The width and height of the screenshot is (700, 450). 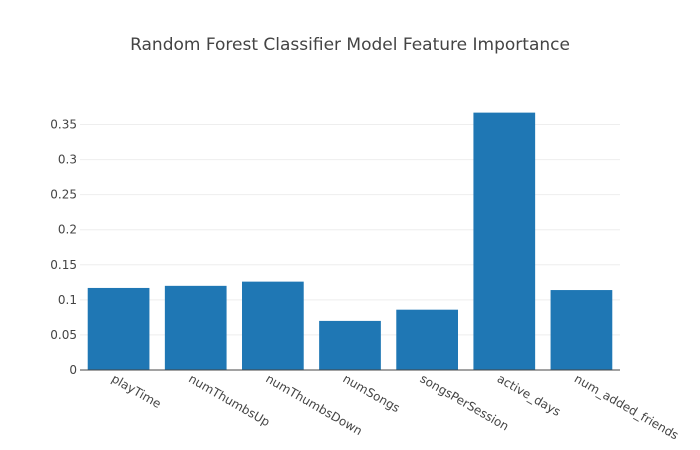 I want to click on bar-numthumbsup, so click(x=195, y=327).